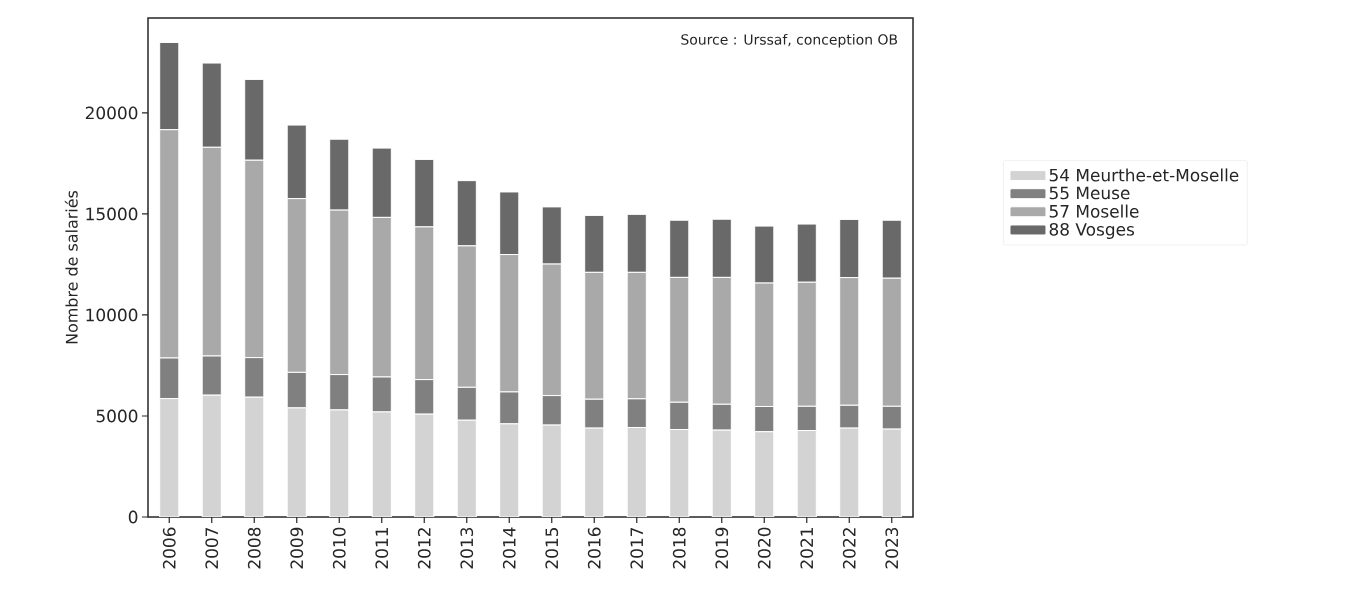 Image resolution: width=1365 pixels, height=597 pixels. Describe the element at coordinates (112, 315) in the screenshot. I see `y-tick-label: 10000` at that location.